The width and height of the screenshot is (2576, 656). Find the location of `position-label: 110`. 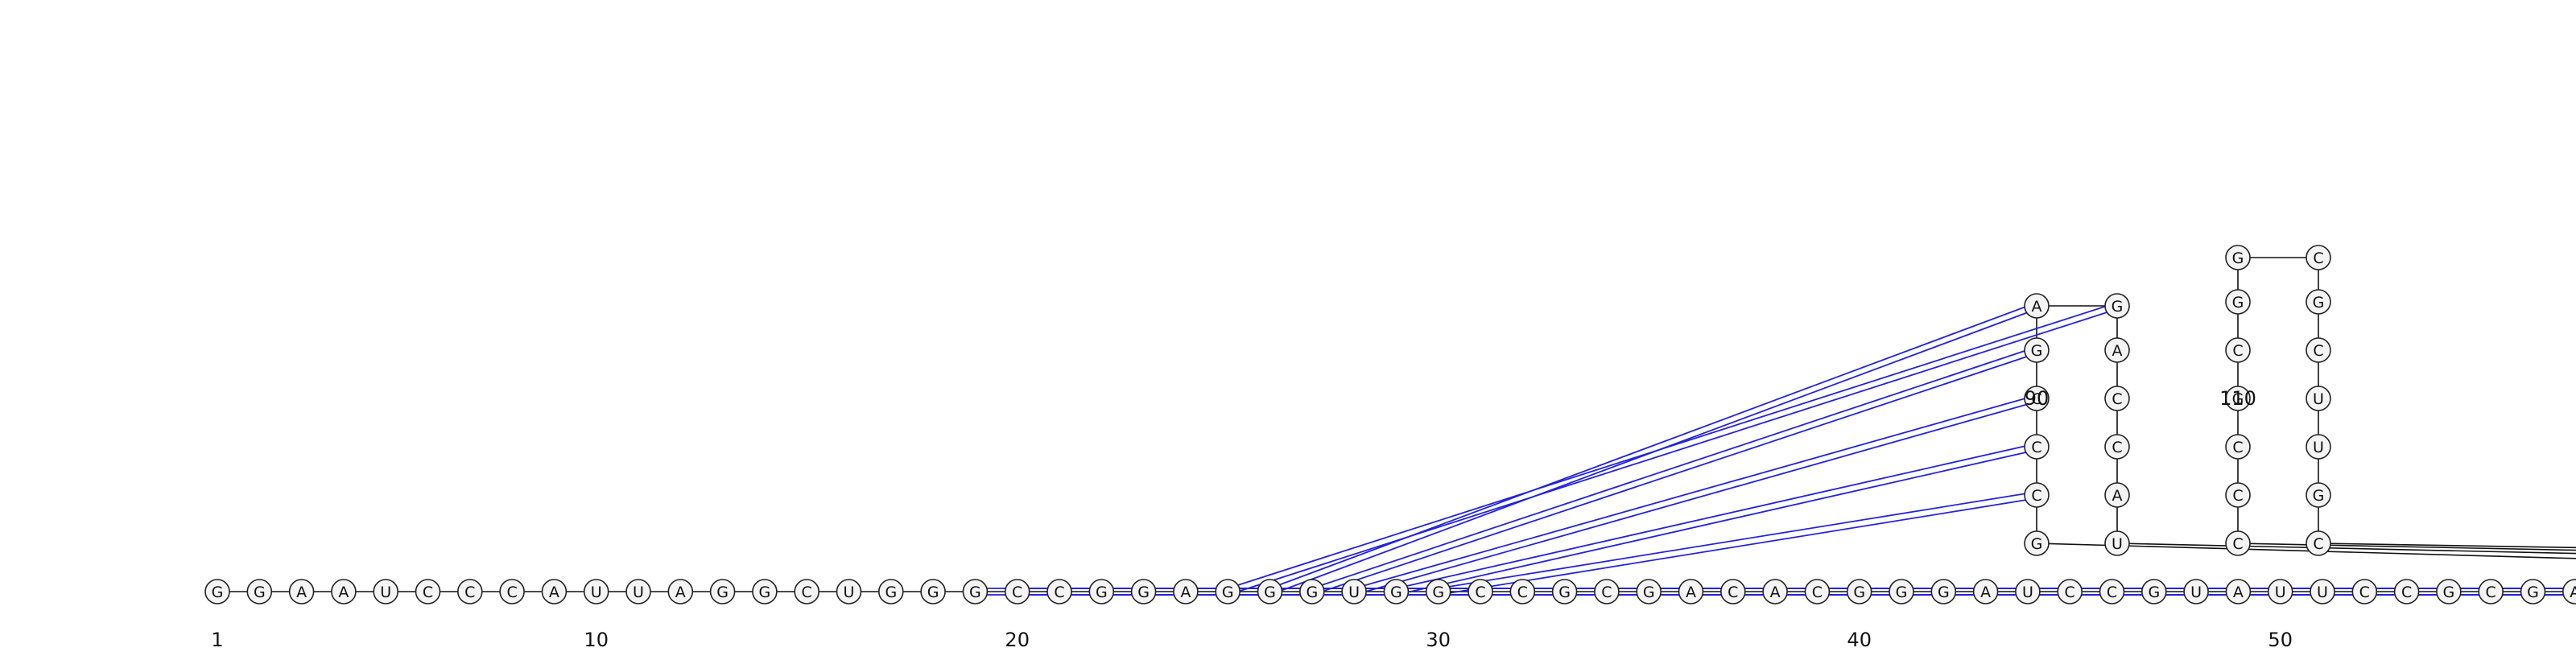

position-label: 110 is located at coordinates (2237, 398).